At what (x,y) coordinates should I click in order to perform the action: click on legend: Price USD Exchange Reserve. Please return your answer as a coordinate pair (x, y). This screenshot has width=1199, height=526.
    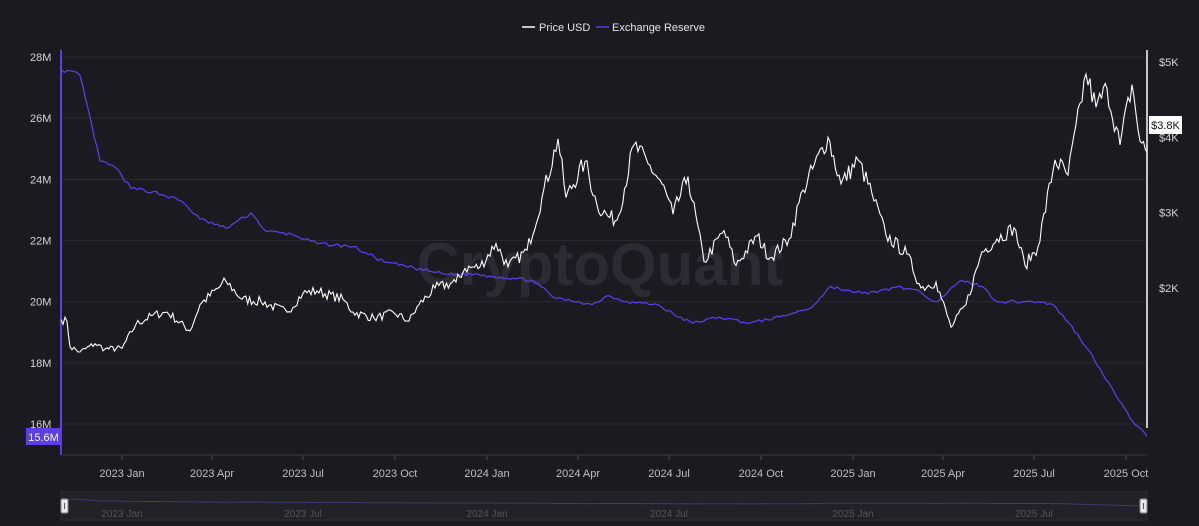
    Looking at the image, I should click on (613, 28).